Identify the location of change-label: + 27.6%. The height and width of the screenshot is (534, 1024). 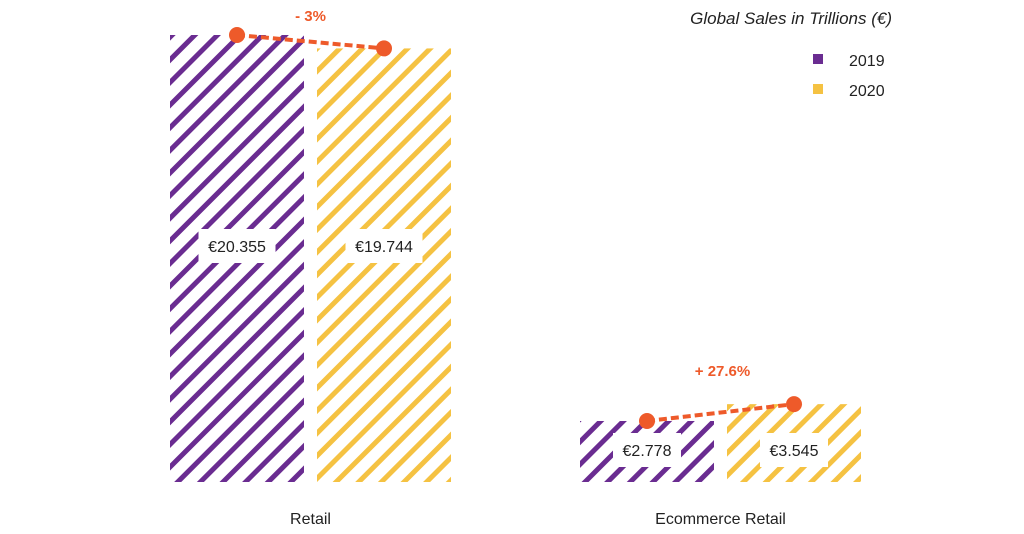
(722, 371).